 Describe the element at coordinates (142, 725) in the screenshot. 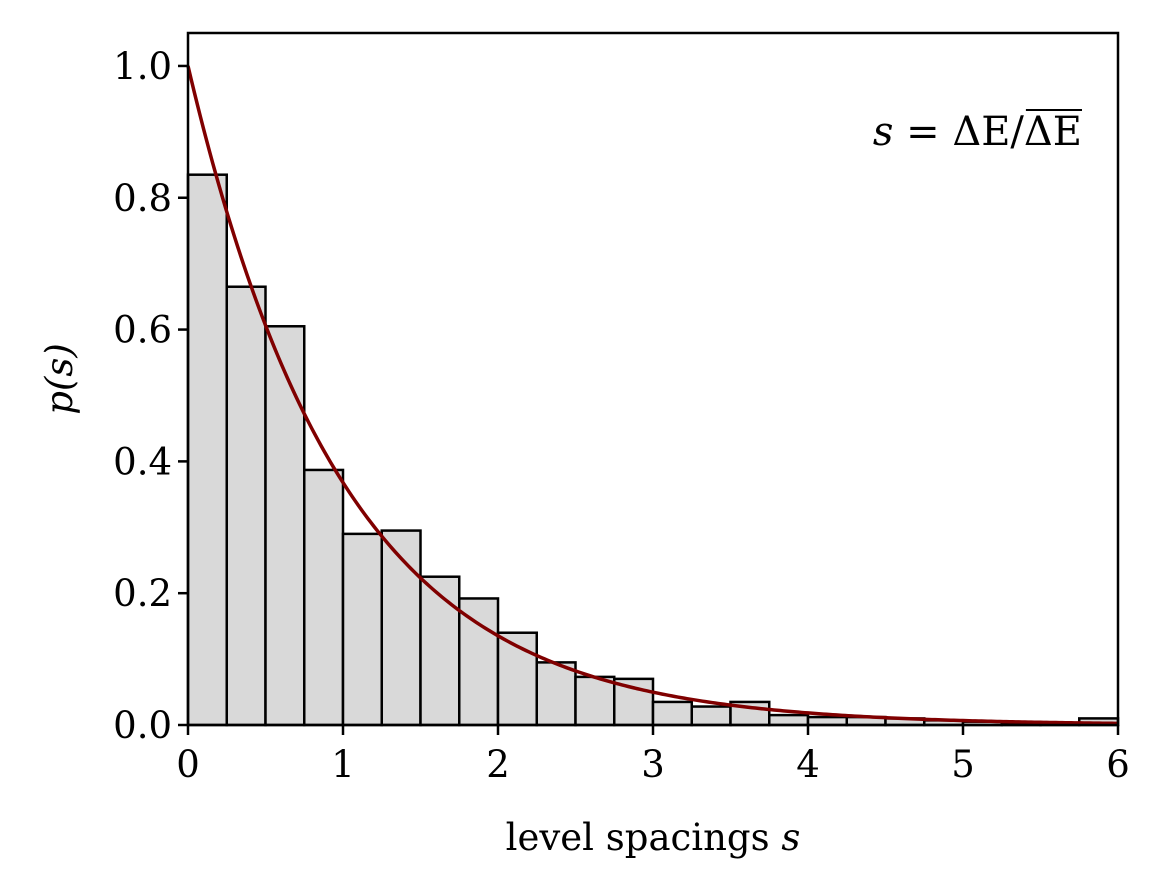

I see `y-tick-label: 0.0` at that location.